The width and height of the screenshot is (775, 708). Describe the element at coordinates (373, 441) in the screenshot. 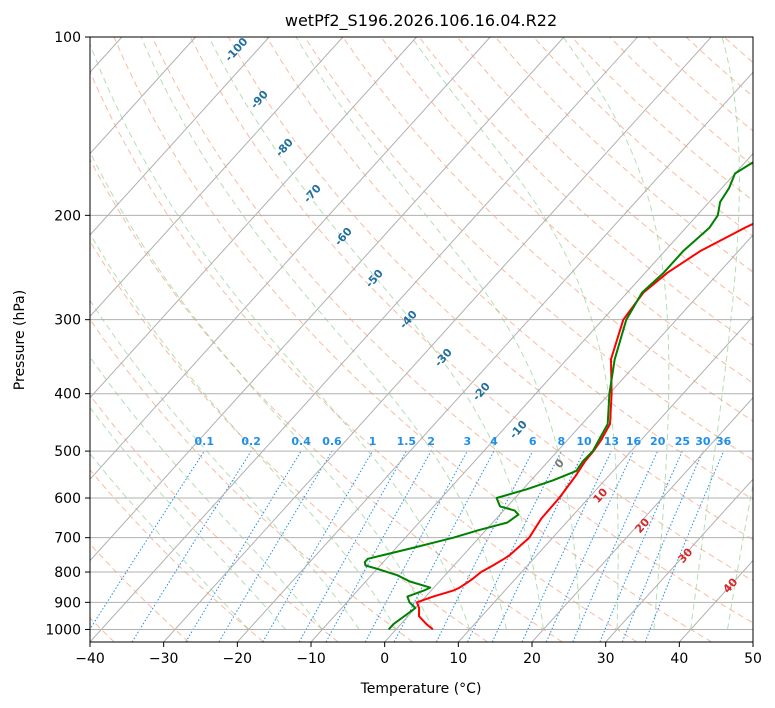

I see `mixing-ratio-label: 1` at that location.